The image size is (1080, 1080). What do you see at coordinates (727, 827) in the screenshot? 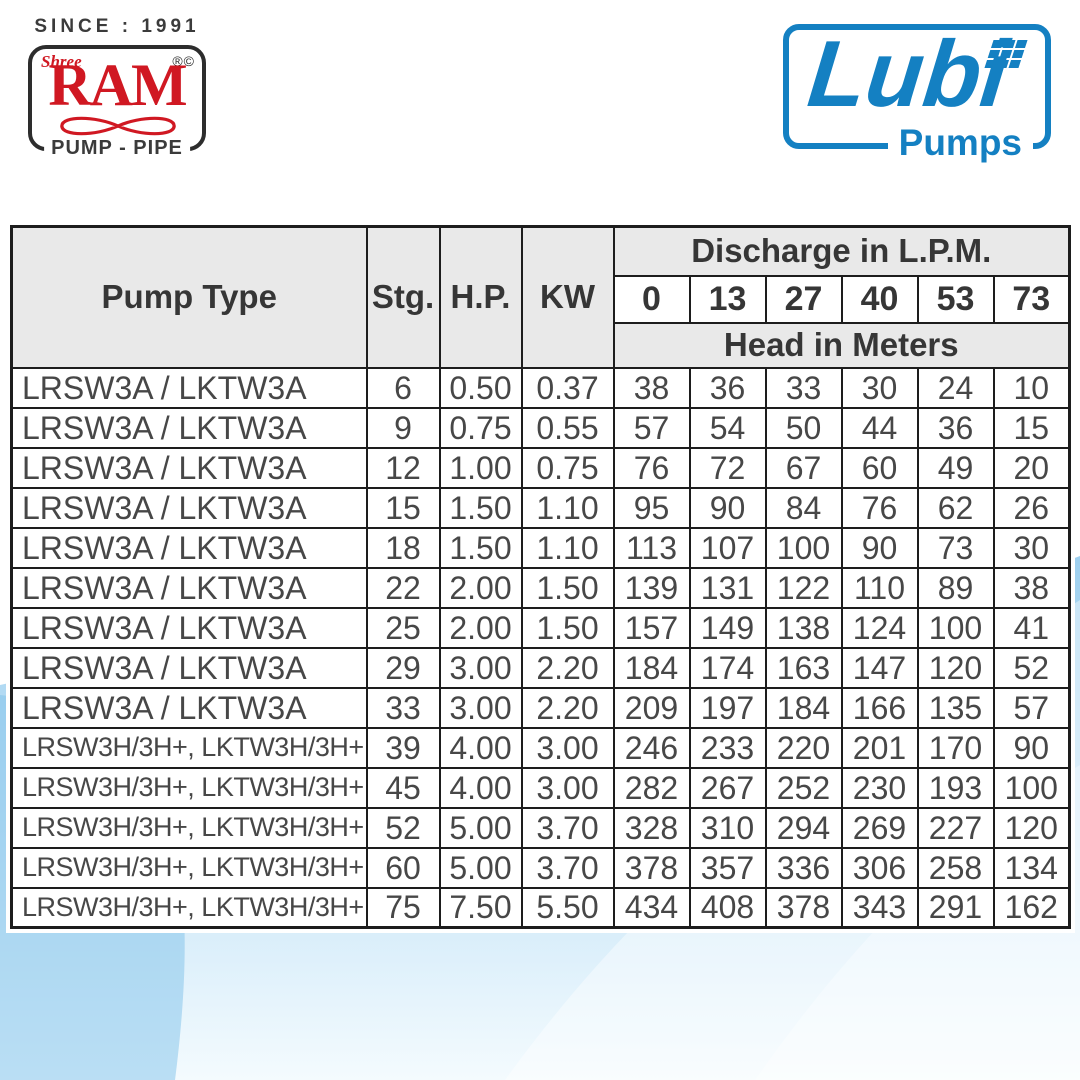
I see `head-value-cell: 310` at bounding box center [727, 827].